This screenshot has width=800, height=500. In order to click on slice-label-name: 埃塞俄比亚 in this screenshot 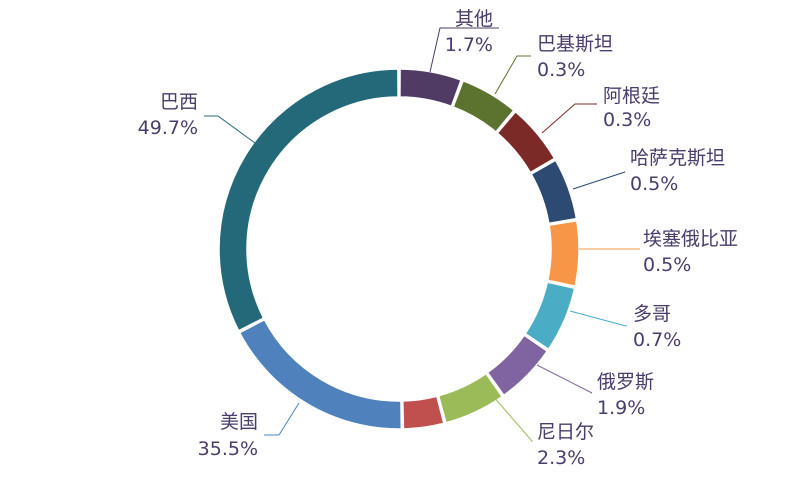, I will do `click(690, 239)`.